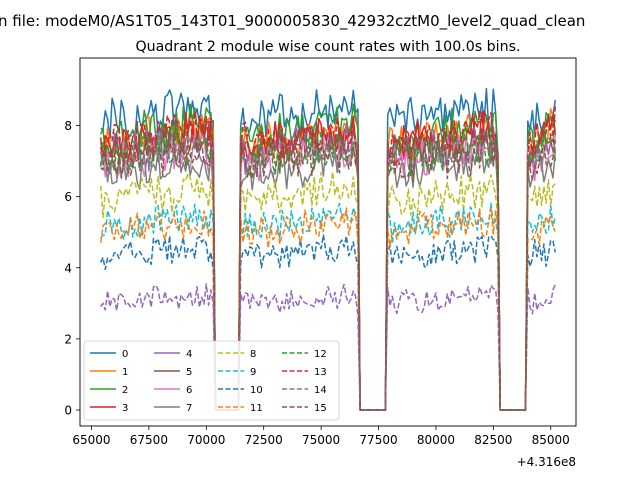  I want to click on legend-label-14: 14, so click(320, 390).